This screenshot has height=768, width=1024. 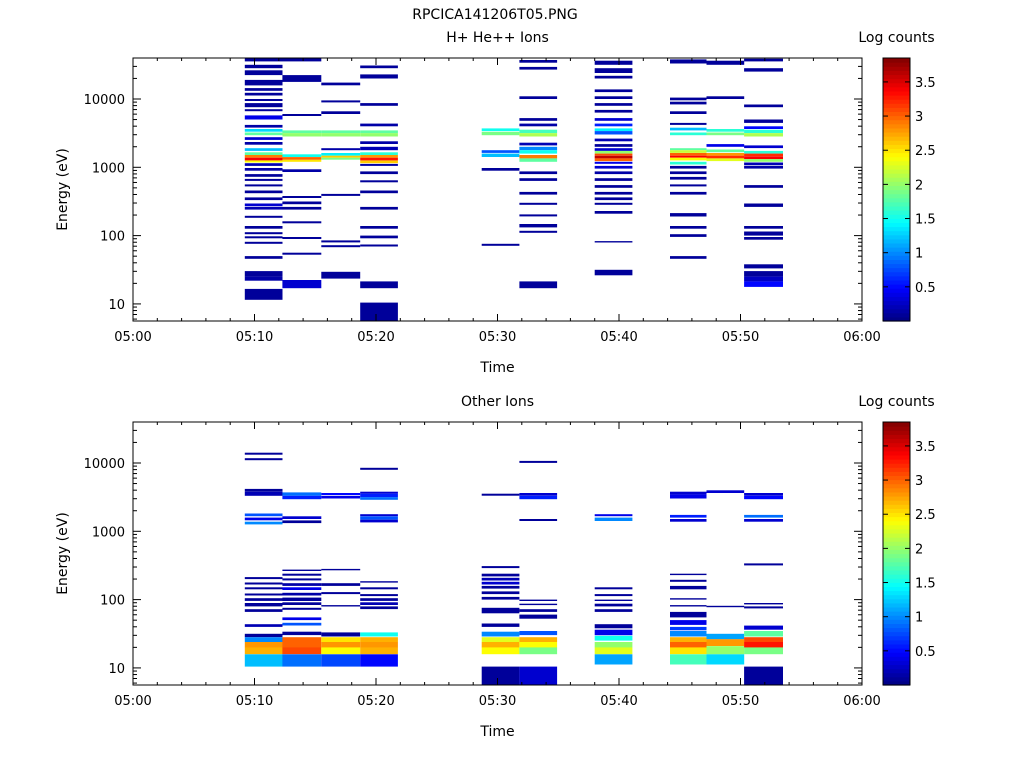 What do you see at coordinates (494, 15) in the screenshot?
I see `figure-title: RPCICA141206T05.PNG` at bounding box center [494, 15].